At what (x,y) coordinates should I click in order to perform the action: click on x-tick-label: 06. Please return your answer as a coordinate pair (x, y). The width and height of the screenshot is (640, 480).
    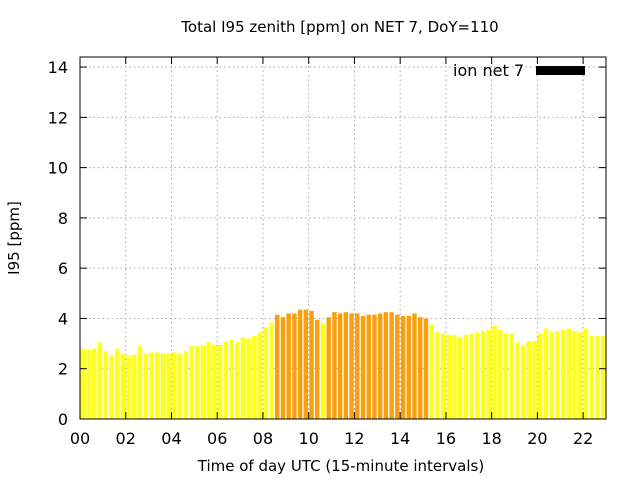
    Looking at the image, I should click on (217, 438).